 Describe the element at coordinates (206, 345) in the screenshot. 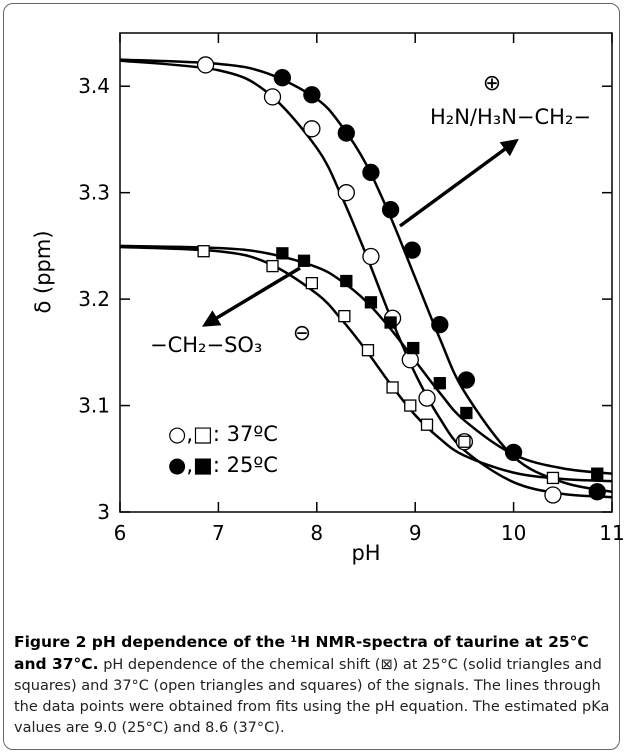

I see `annotation: −CH₂−SO₃` at that location.